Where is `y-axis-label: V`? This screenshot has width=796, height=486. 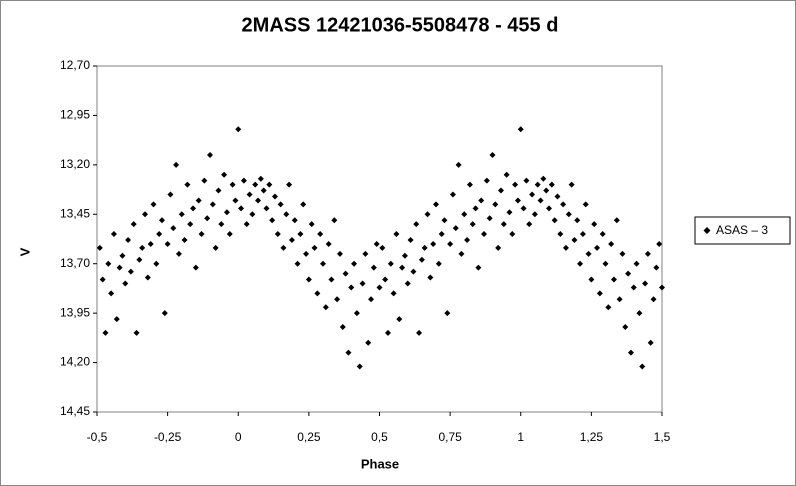 y-axis-label: V is located at coordinates (24, 251).